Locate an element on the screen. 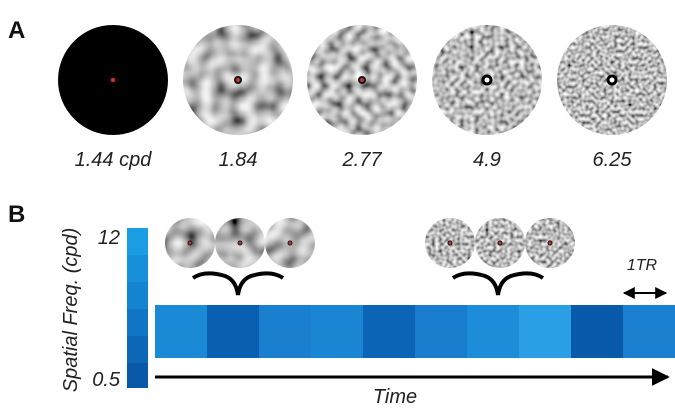 This screenshot has height=409, width=675. panel-label: A is located at coordinates (16, 30).